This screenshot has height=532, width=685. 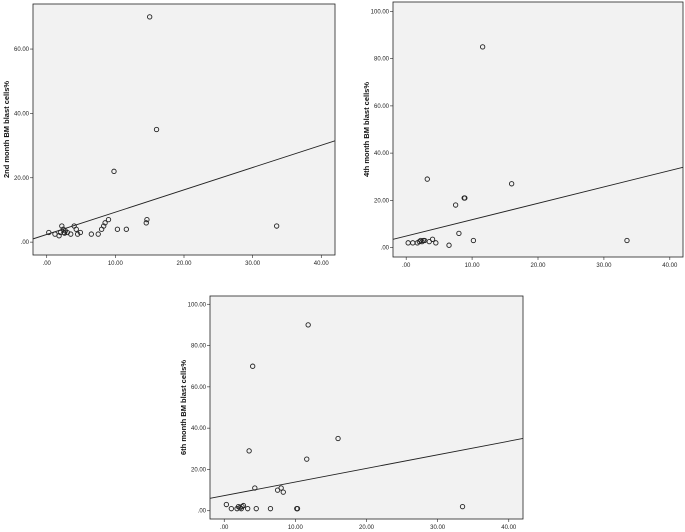 What do you see at coordinates (366, 129) in the screenshot?
I see `y-axis-title: 4th month BM blast cells%` at bounding box center [366, 129].